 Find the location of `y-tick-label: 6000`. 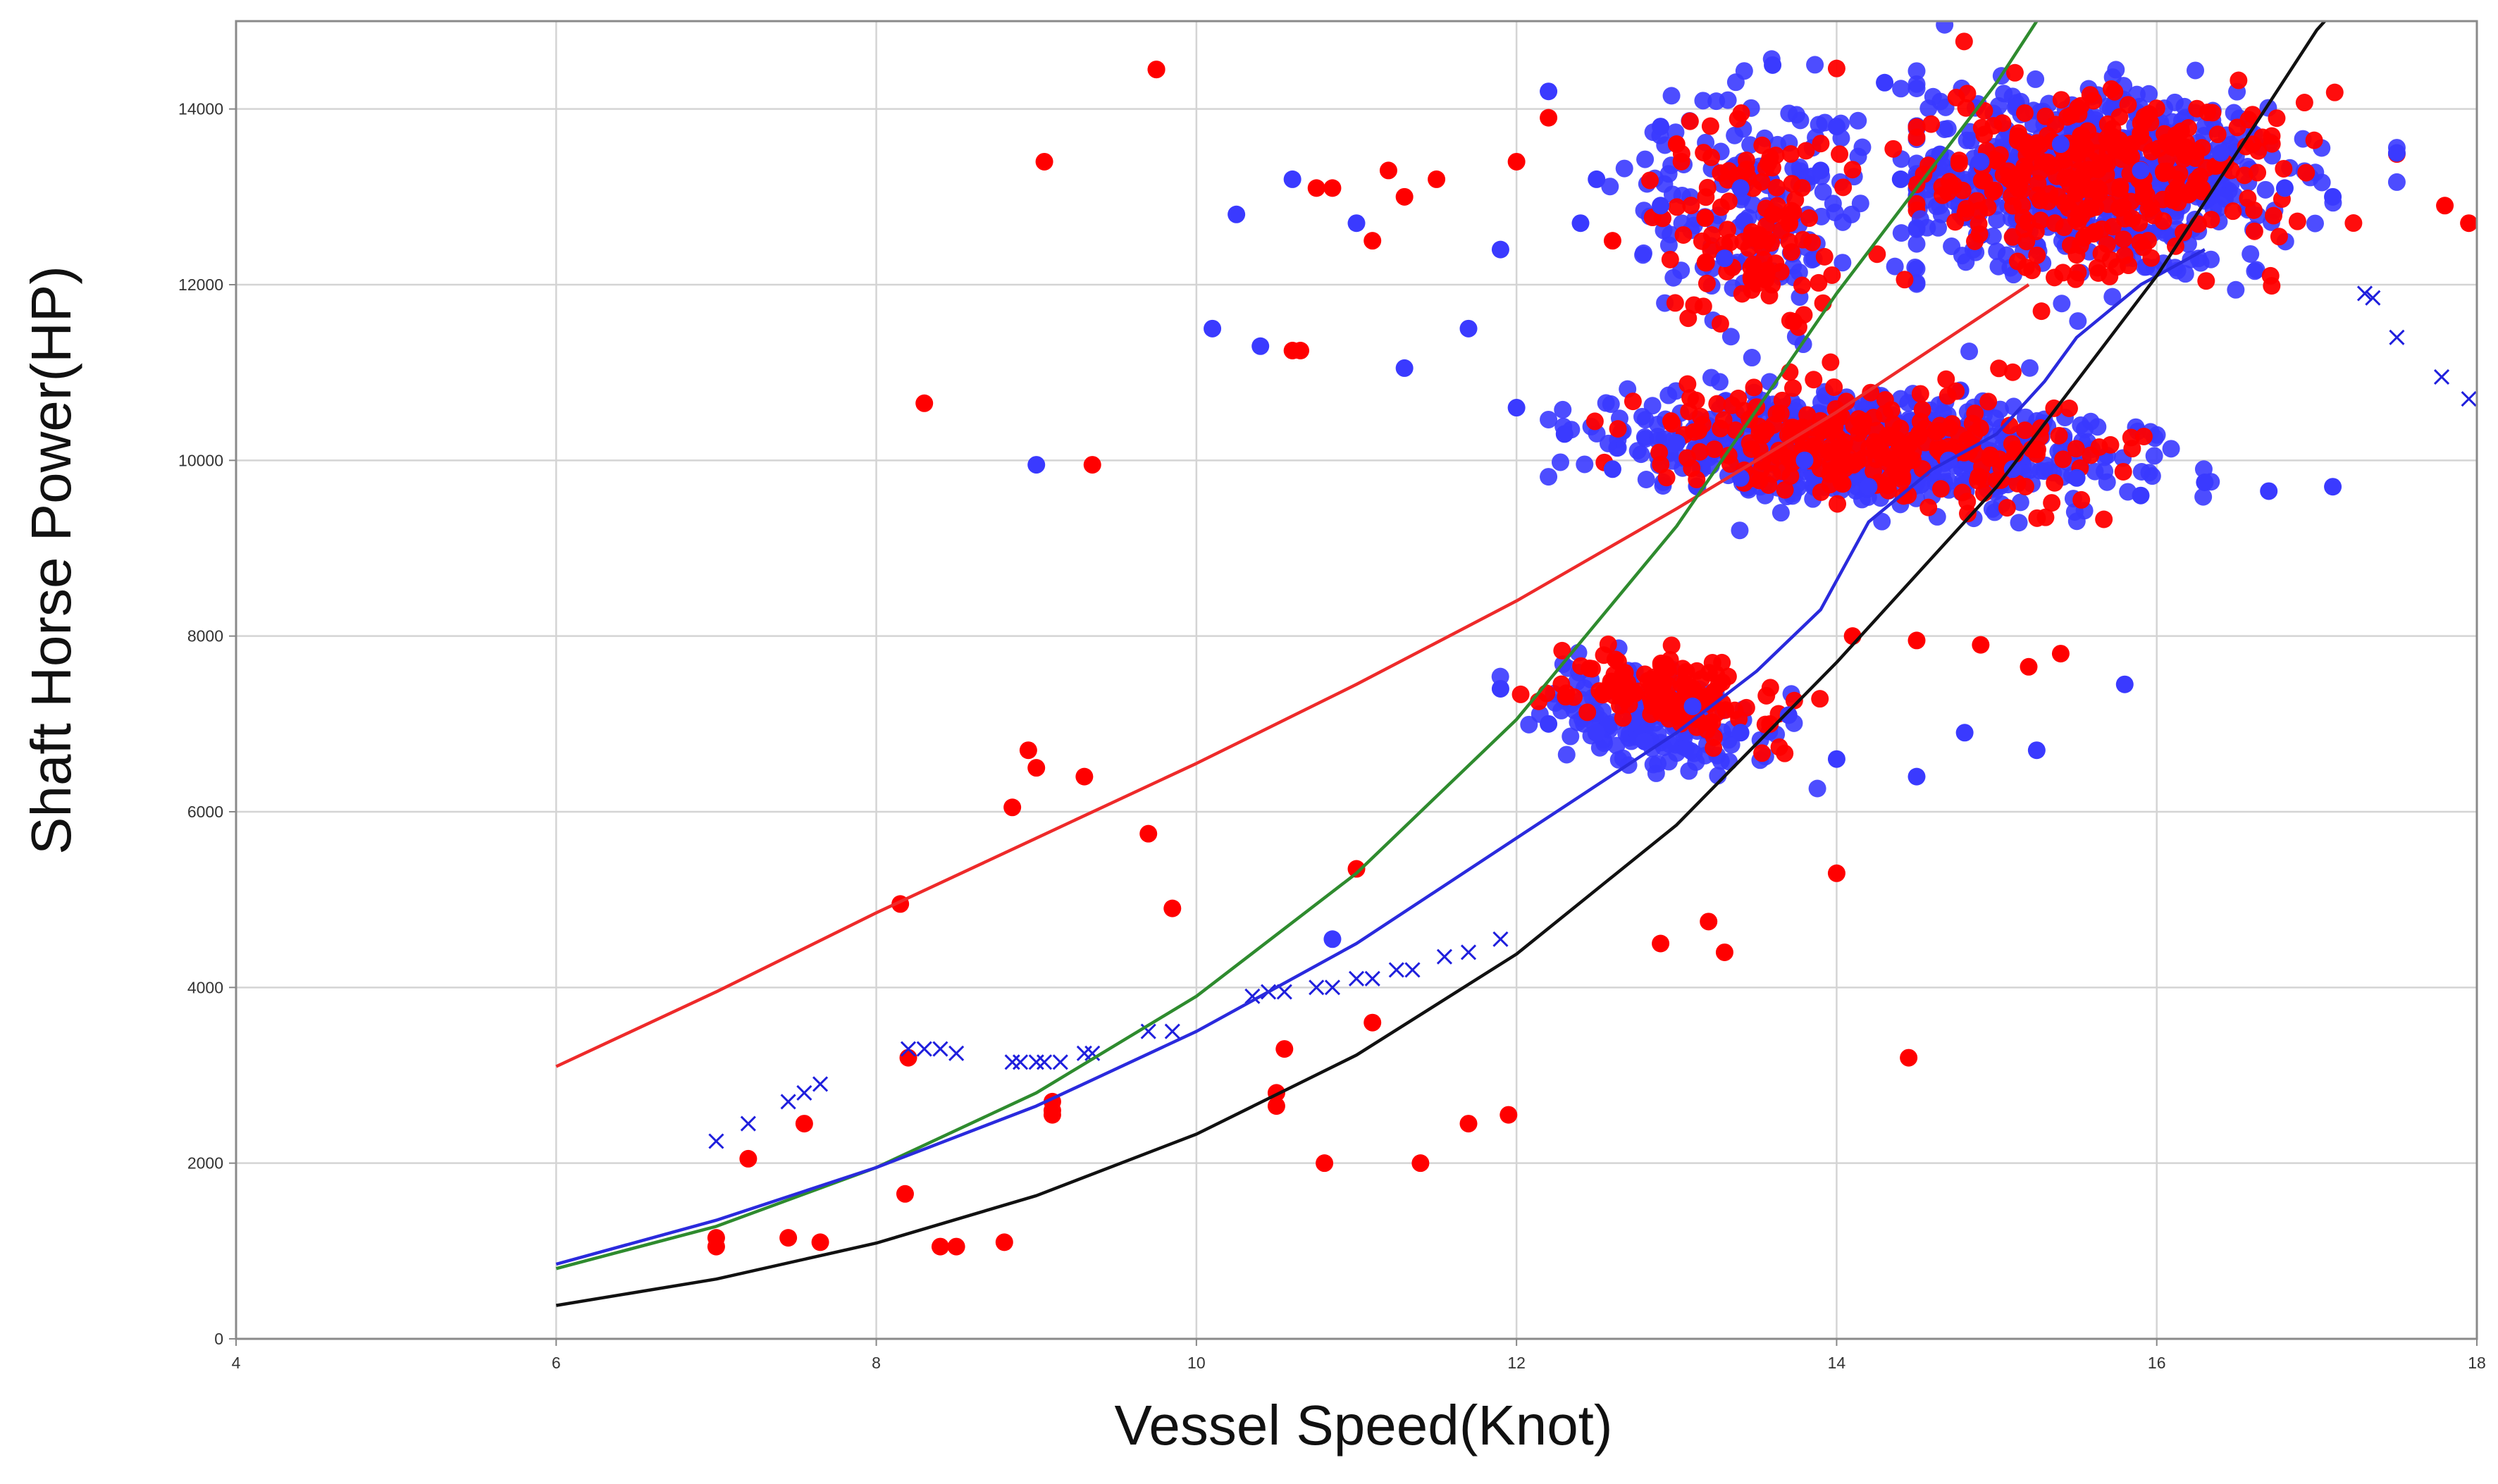

y-tick-label: 6000 is located at coordinates (205, 812).